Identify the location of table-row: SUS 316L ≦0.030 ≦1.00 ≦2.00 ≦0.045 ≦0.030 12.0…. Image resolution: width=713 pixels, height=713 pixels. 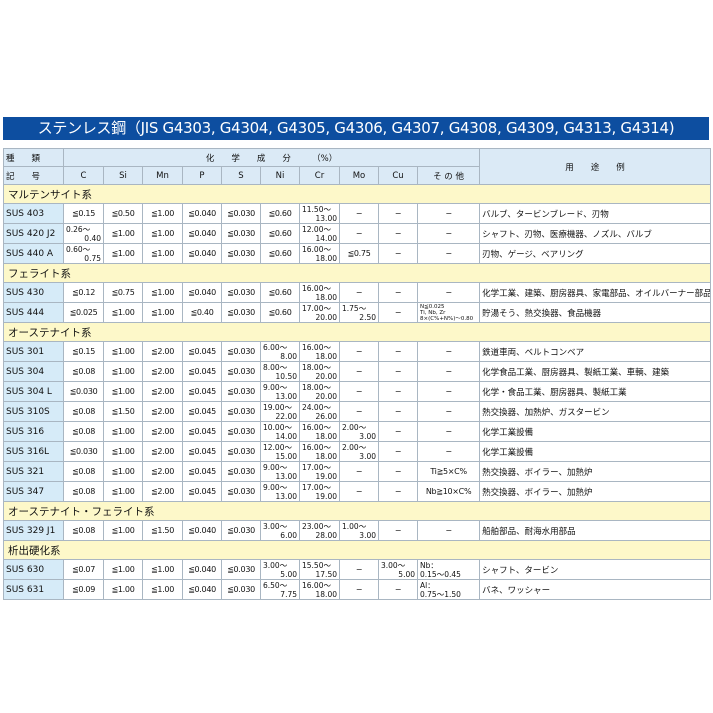
(357, 451).